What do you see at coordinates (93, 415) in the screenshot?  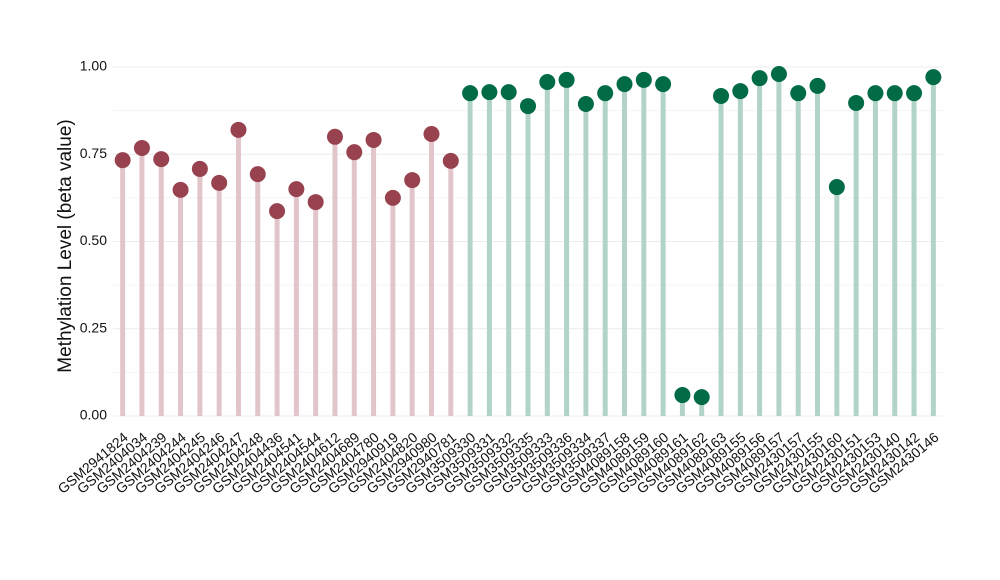 I see `y-tick-label: 0.00` at bounding box center [93, 415].